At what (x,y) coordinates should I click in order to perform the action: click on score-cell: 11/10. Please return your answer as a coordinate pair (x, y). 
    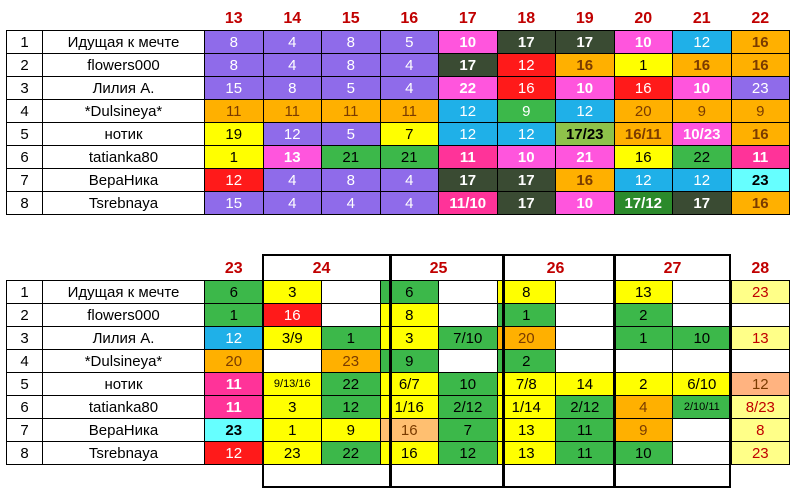
    Looking at the image, I should click on (468, 203).